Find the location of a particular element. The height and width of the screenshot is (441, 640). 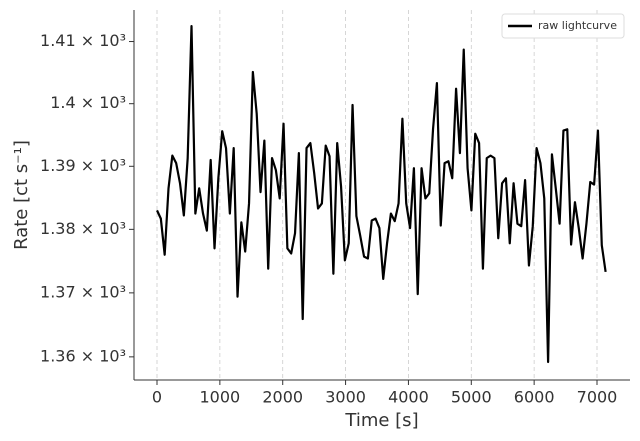

x-tick-label: 3000 is located at coordinates (345, 397).